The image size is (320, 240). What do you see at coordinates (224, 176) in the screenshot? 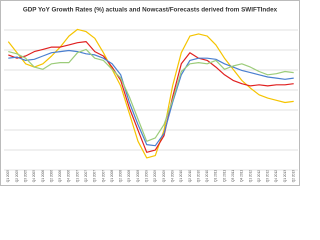
I see `x-tick-label: Q2 2011` at bounding box center [224, 176].